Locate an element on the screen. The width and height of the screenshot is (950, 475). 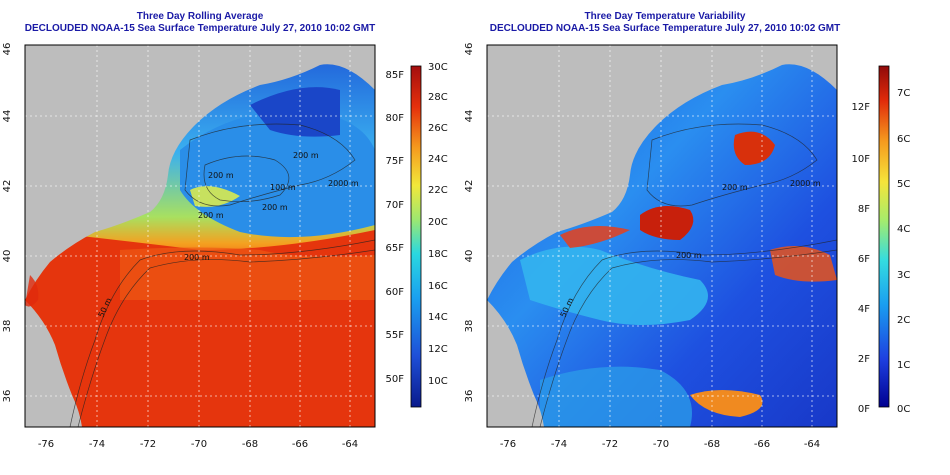
right-lat-tick: 40 is located at coordinates (469, 256).